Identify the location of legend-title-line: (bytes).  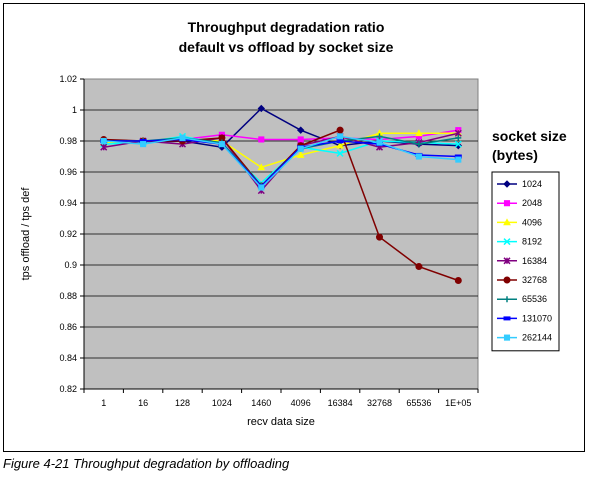
(515, 155).